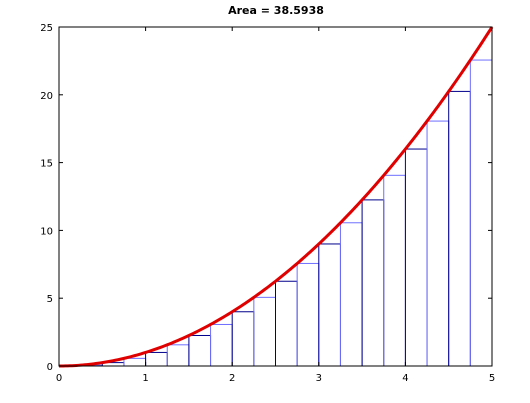 The width and height of the screenshot is (530, 403). Describe the element at coordinates (46, 231) in the screenshot. I see `y-tick-label: 10` at that location.